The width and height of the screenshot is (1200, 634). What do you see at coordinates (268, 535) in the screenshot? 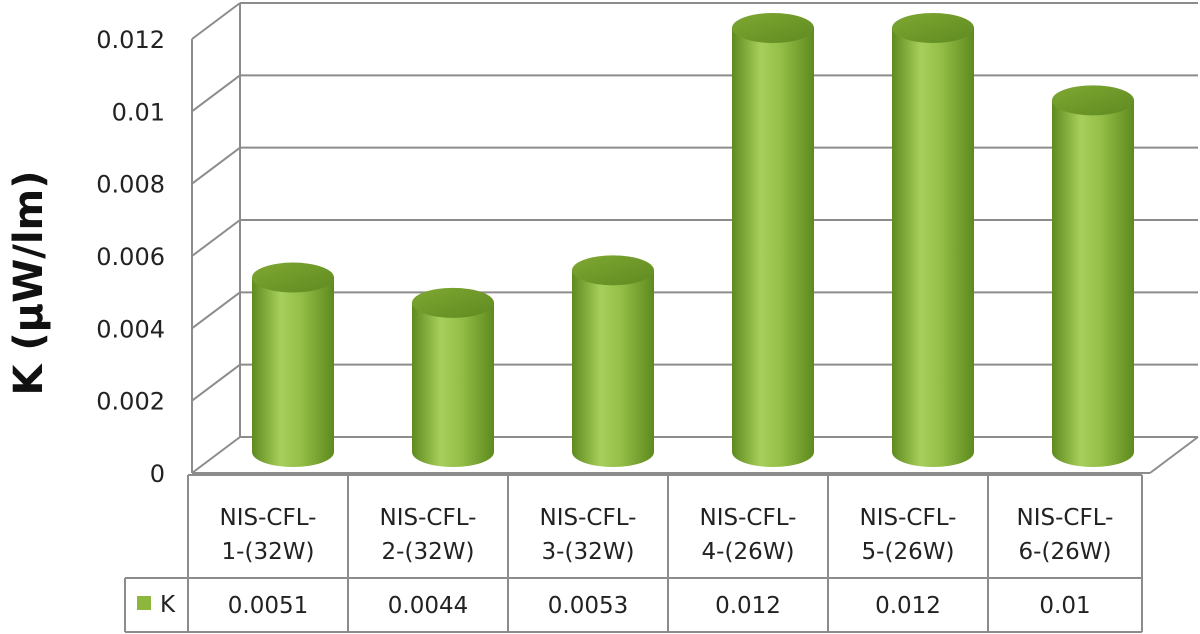
I see `x-tick-label: NIS-CFL-1-(32W)` at bounding box center [268, 535].